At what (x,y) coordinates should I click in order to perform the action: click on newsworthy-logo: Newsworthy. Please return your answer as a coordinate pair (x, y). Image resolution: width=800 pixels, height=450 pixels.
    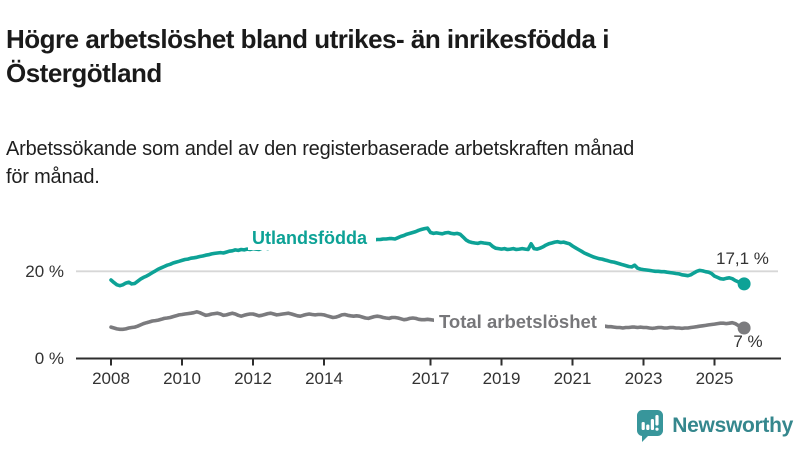
    Looking at the image, I should click on (714, 426).